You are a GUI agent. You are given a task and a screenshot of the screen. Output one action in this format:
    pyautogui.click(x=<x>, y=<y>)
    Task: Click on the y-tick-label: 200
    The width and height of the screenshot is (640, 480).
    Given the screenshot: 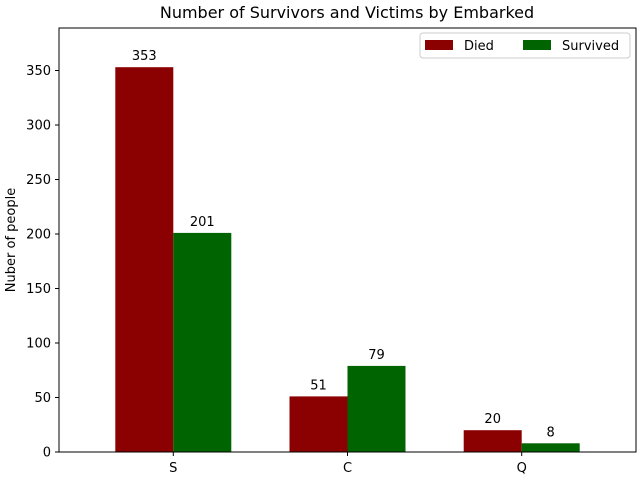 What is the action you would take?
    pyautogui.click(x=38, y=235)
    